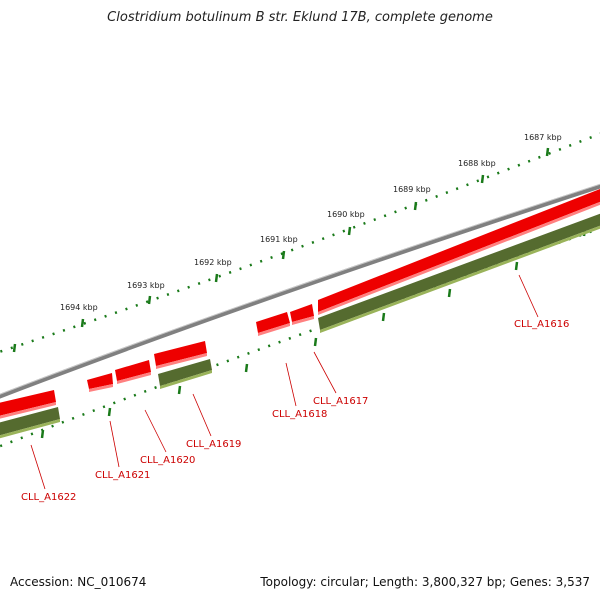 The image size is (600, 600). What do you see at coordinates (48, 497) in the screenshot?
I see `gene-label: CLL_A1622` at bounding box center [48, 497].